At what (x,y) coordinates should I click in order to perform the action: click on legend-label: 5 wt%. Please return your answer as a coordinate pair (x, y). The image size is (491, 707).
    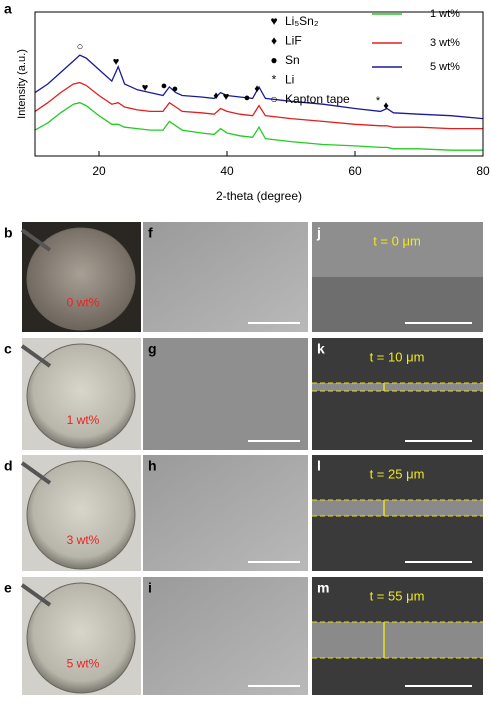
    Looking at the image, I should click on (445, 67).